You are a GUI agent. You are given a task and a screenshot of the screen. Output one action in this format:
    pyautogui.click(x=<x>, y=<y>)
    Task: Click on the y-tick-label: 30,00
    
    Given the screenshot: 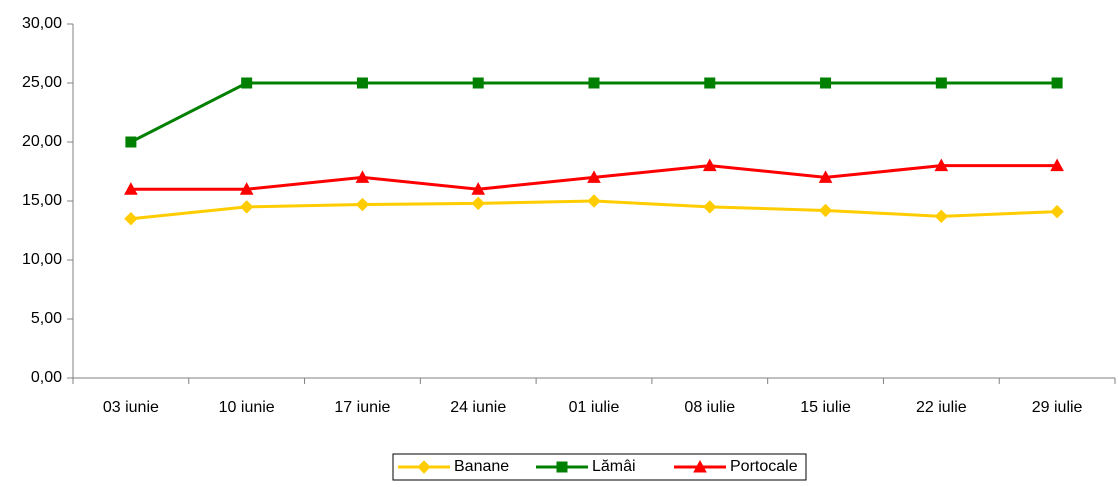 What is the action you would take?
    pyautogui.click(x=42, y=23)
    